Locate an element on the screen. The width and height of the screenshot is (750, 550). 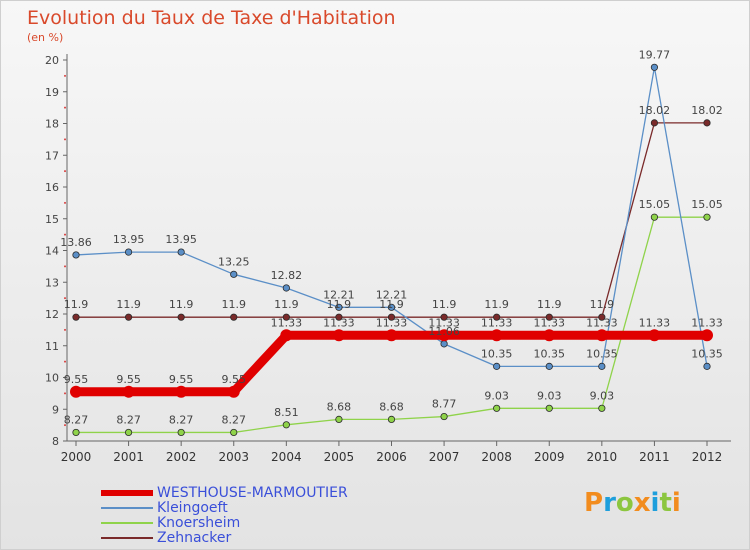
y-tick-label: 19 is located at coordinates (52, 92).